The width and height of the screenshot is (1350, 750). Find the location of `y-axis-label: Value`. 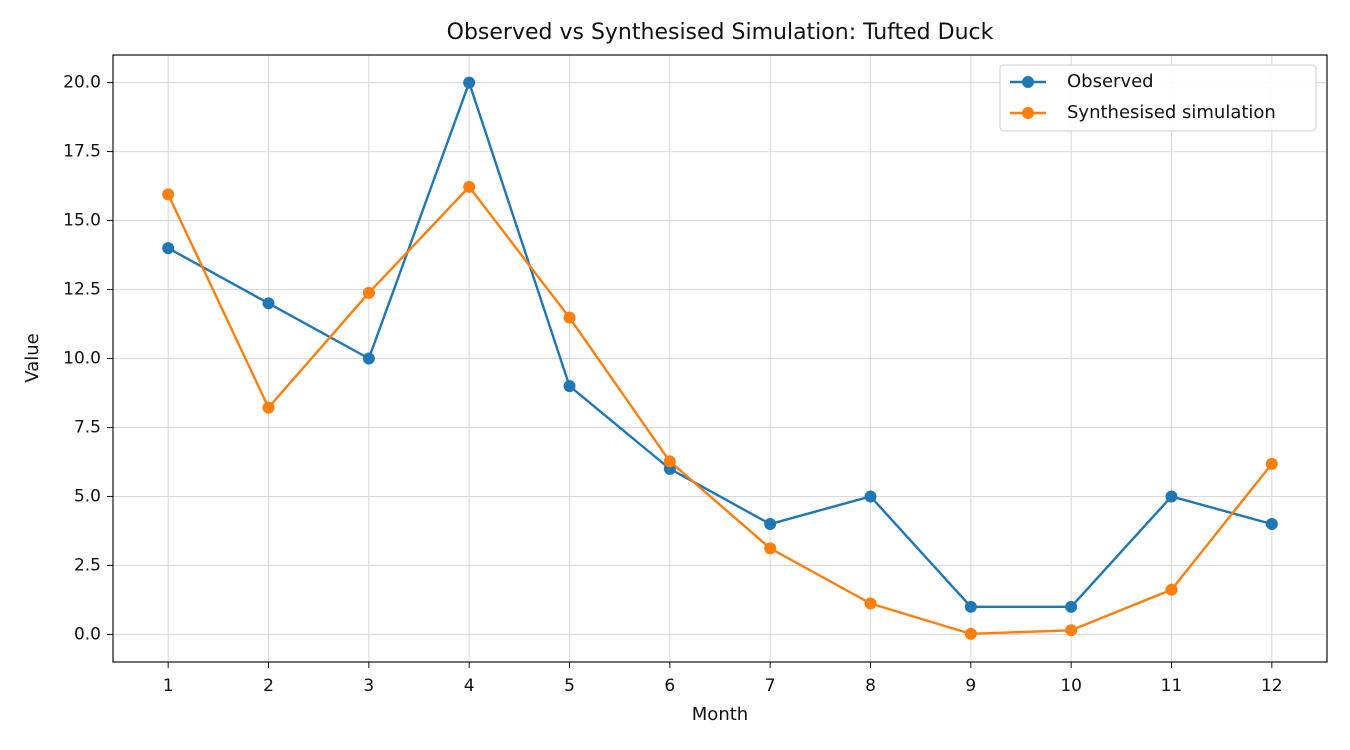

y-axis-label: Value is located at coordinates (32, 357).